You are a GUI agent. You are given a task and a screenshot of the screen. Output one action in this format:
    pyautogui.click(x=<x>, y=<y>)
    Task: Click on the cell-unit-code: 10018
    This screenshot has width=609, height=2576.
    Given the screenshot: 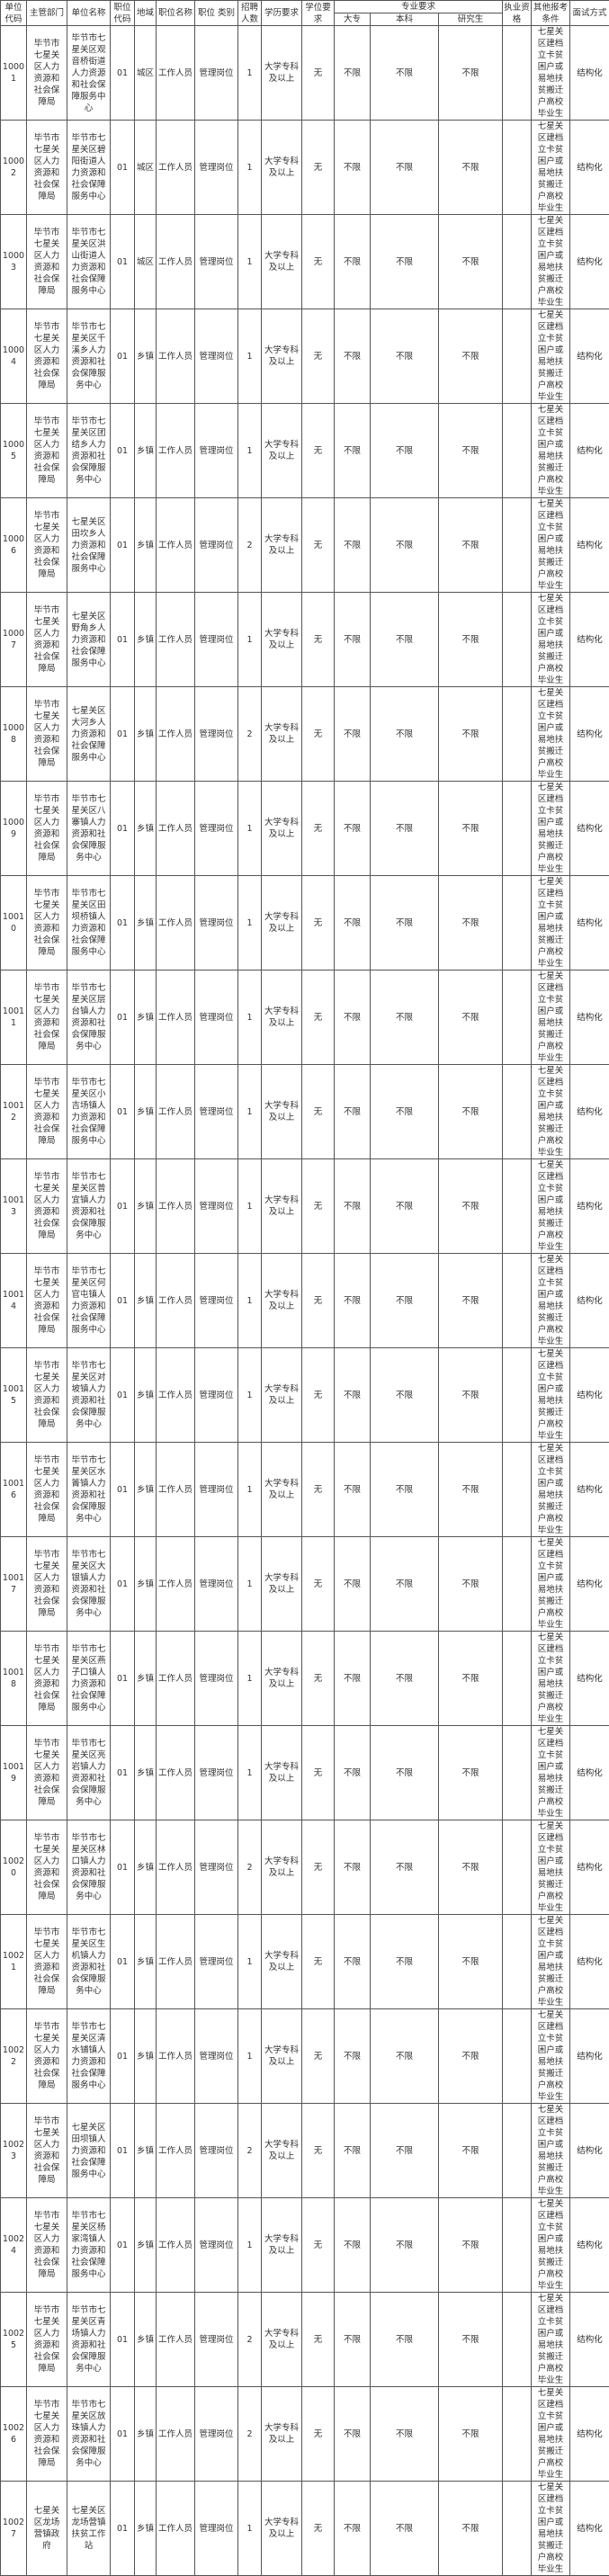 What is the action you would take?
    pyautogui.click(x=14, y=1679)
    